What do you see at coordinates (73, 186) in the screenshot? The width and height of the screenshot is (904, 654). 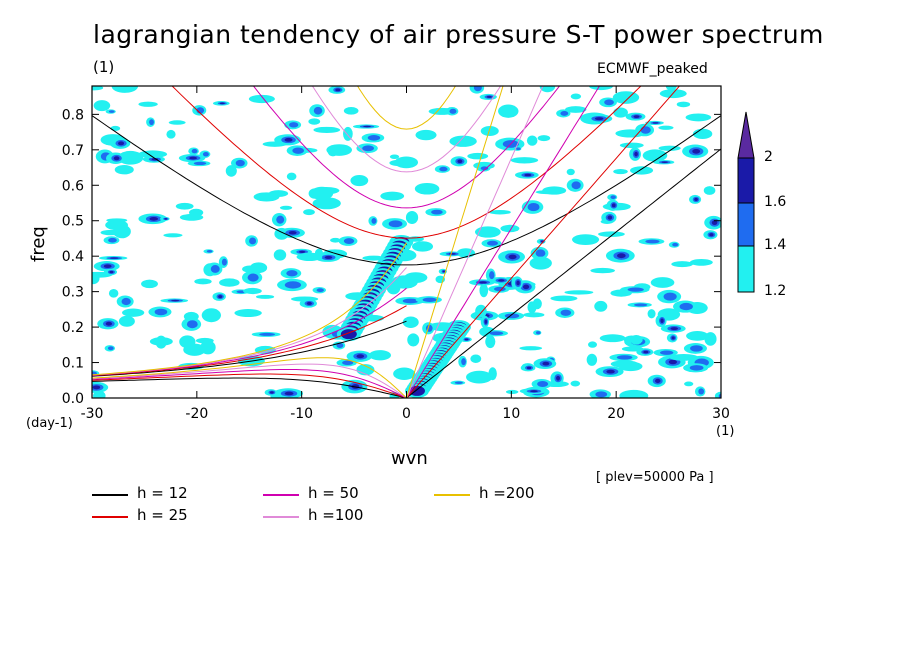 I see `y-tick-label: 0.6` at bounding box center [73, 186].